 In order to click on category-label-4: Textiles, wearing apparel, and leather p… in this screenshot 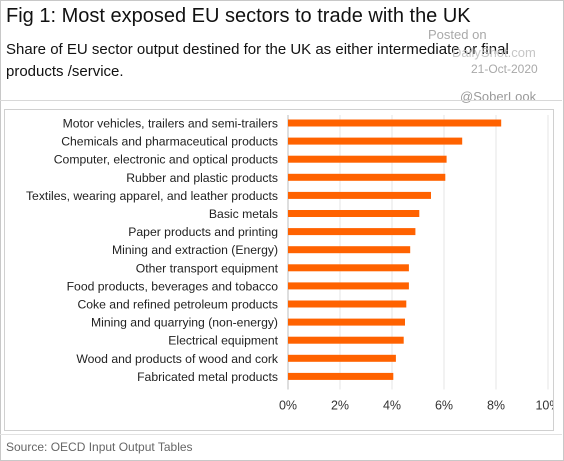, I will do `click(152, 196)`.